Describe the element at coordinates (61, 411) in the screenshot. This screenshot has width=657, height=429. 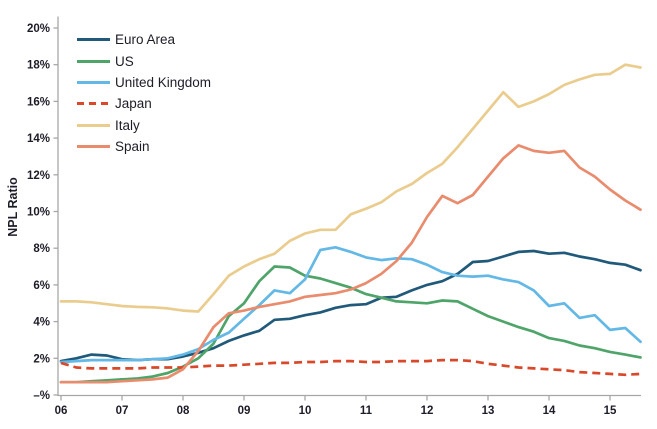
I see `x-tick-label-06: 06` at that location.